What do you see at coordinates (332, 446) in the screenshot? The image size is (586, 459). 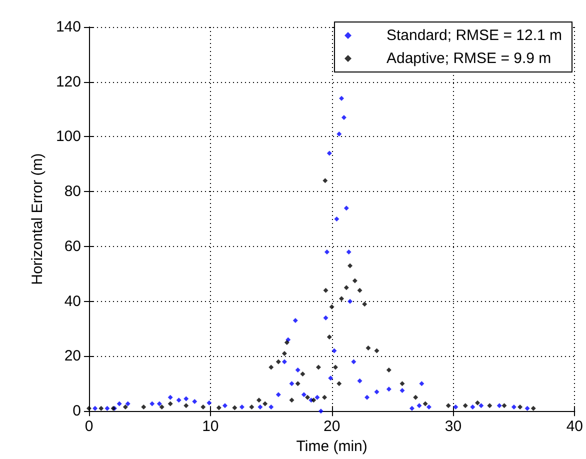 I see `x-axis-title: Time (min)` at bounding box center [332, 446].